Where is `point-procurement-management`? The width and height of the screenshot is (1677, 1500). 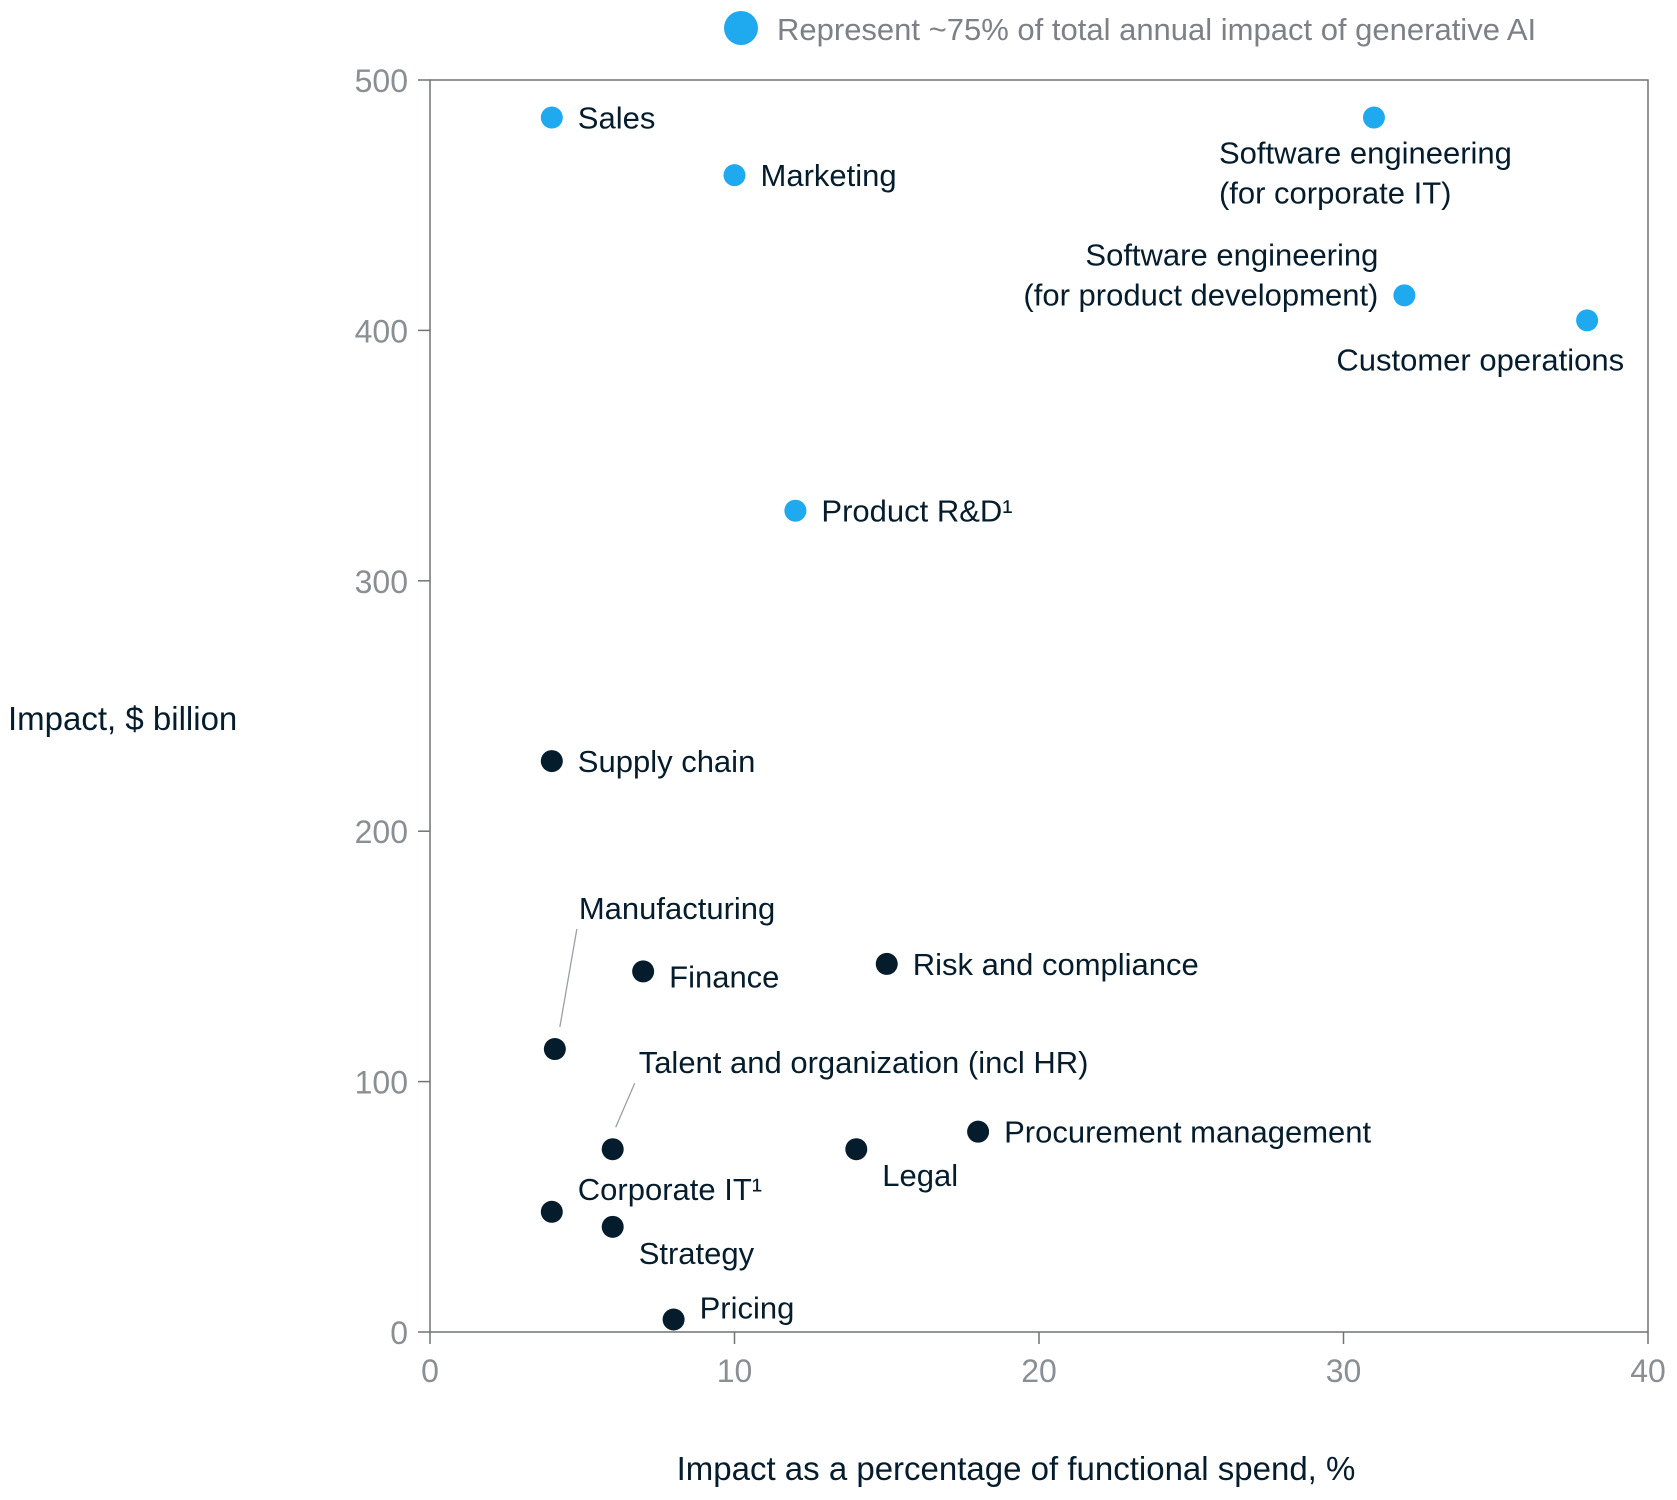 point-procurement-management is located at coordinates (978, 1131).